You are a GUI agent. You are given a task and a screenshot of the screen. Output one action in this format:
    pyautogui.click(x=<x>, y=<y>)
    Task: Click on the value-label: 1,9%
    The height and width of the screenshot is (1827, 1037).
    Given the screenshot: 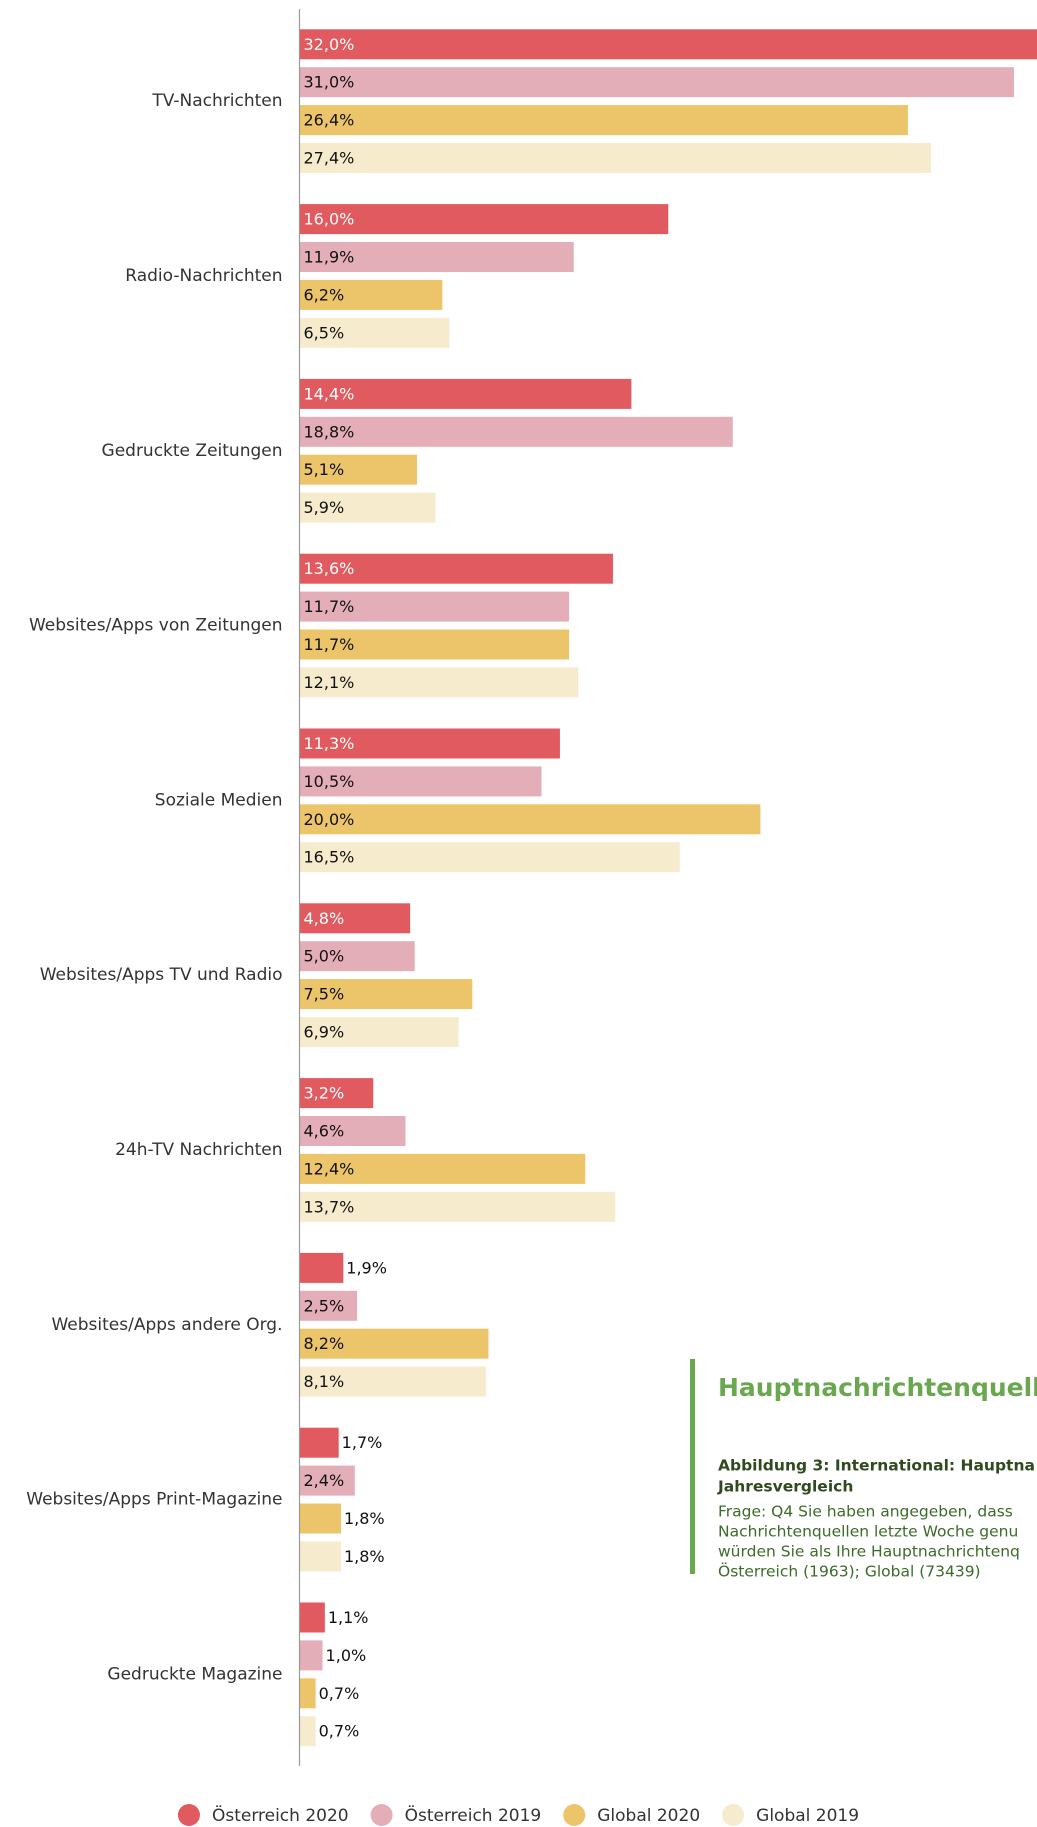 What is the action you would take?
    pyautogui.click(x=366, y=1267)
    